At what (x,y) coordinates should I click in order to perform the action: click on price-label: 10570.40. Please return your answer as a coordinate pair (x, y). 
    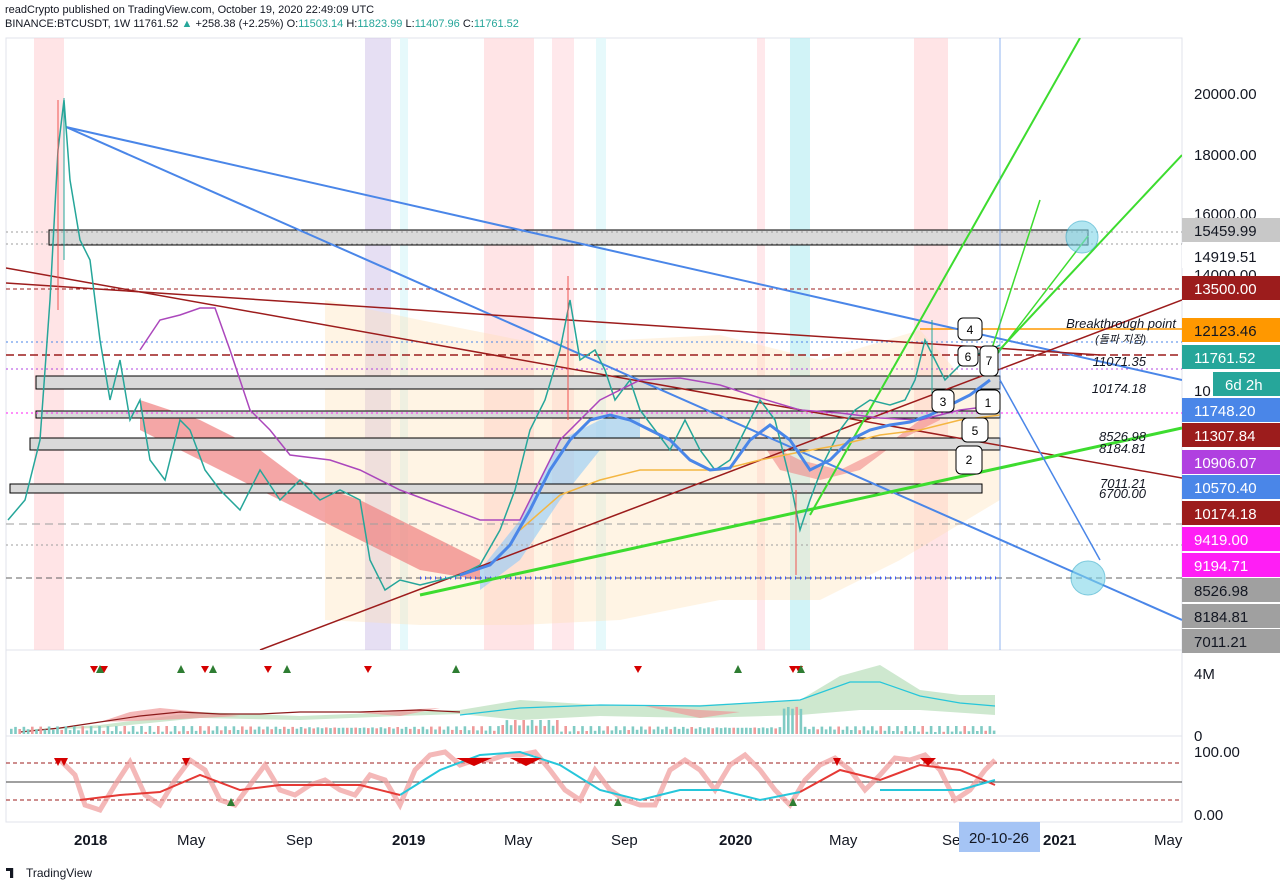
    Looking at the image, I should click on (1225, 488).